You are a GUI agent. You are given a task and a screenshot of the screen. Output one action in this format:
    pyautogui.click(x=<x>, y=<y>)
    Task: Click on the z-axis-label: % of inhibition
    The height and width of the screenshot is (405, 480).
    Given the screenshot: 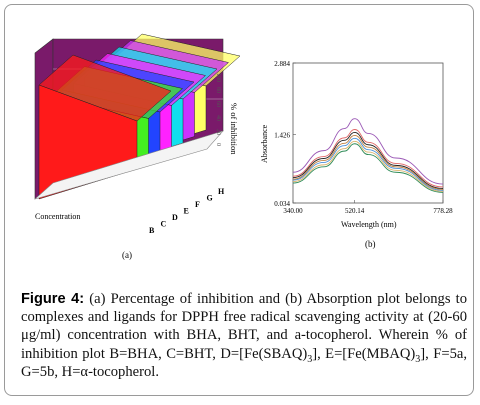 What is the action you would take?
    pyautogui.click(x=234, y=129)
    